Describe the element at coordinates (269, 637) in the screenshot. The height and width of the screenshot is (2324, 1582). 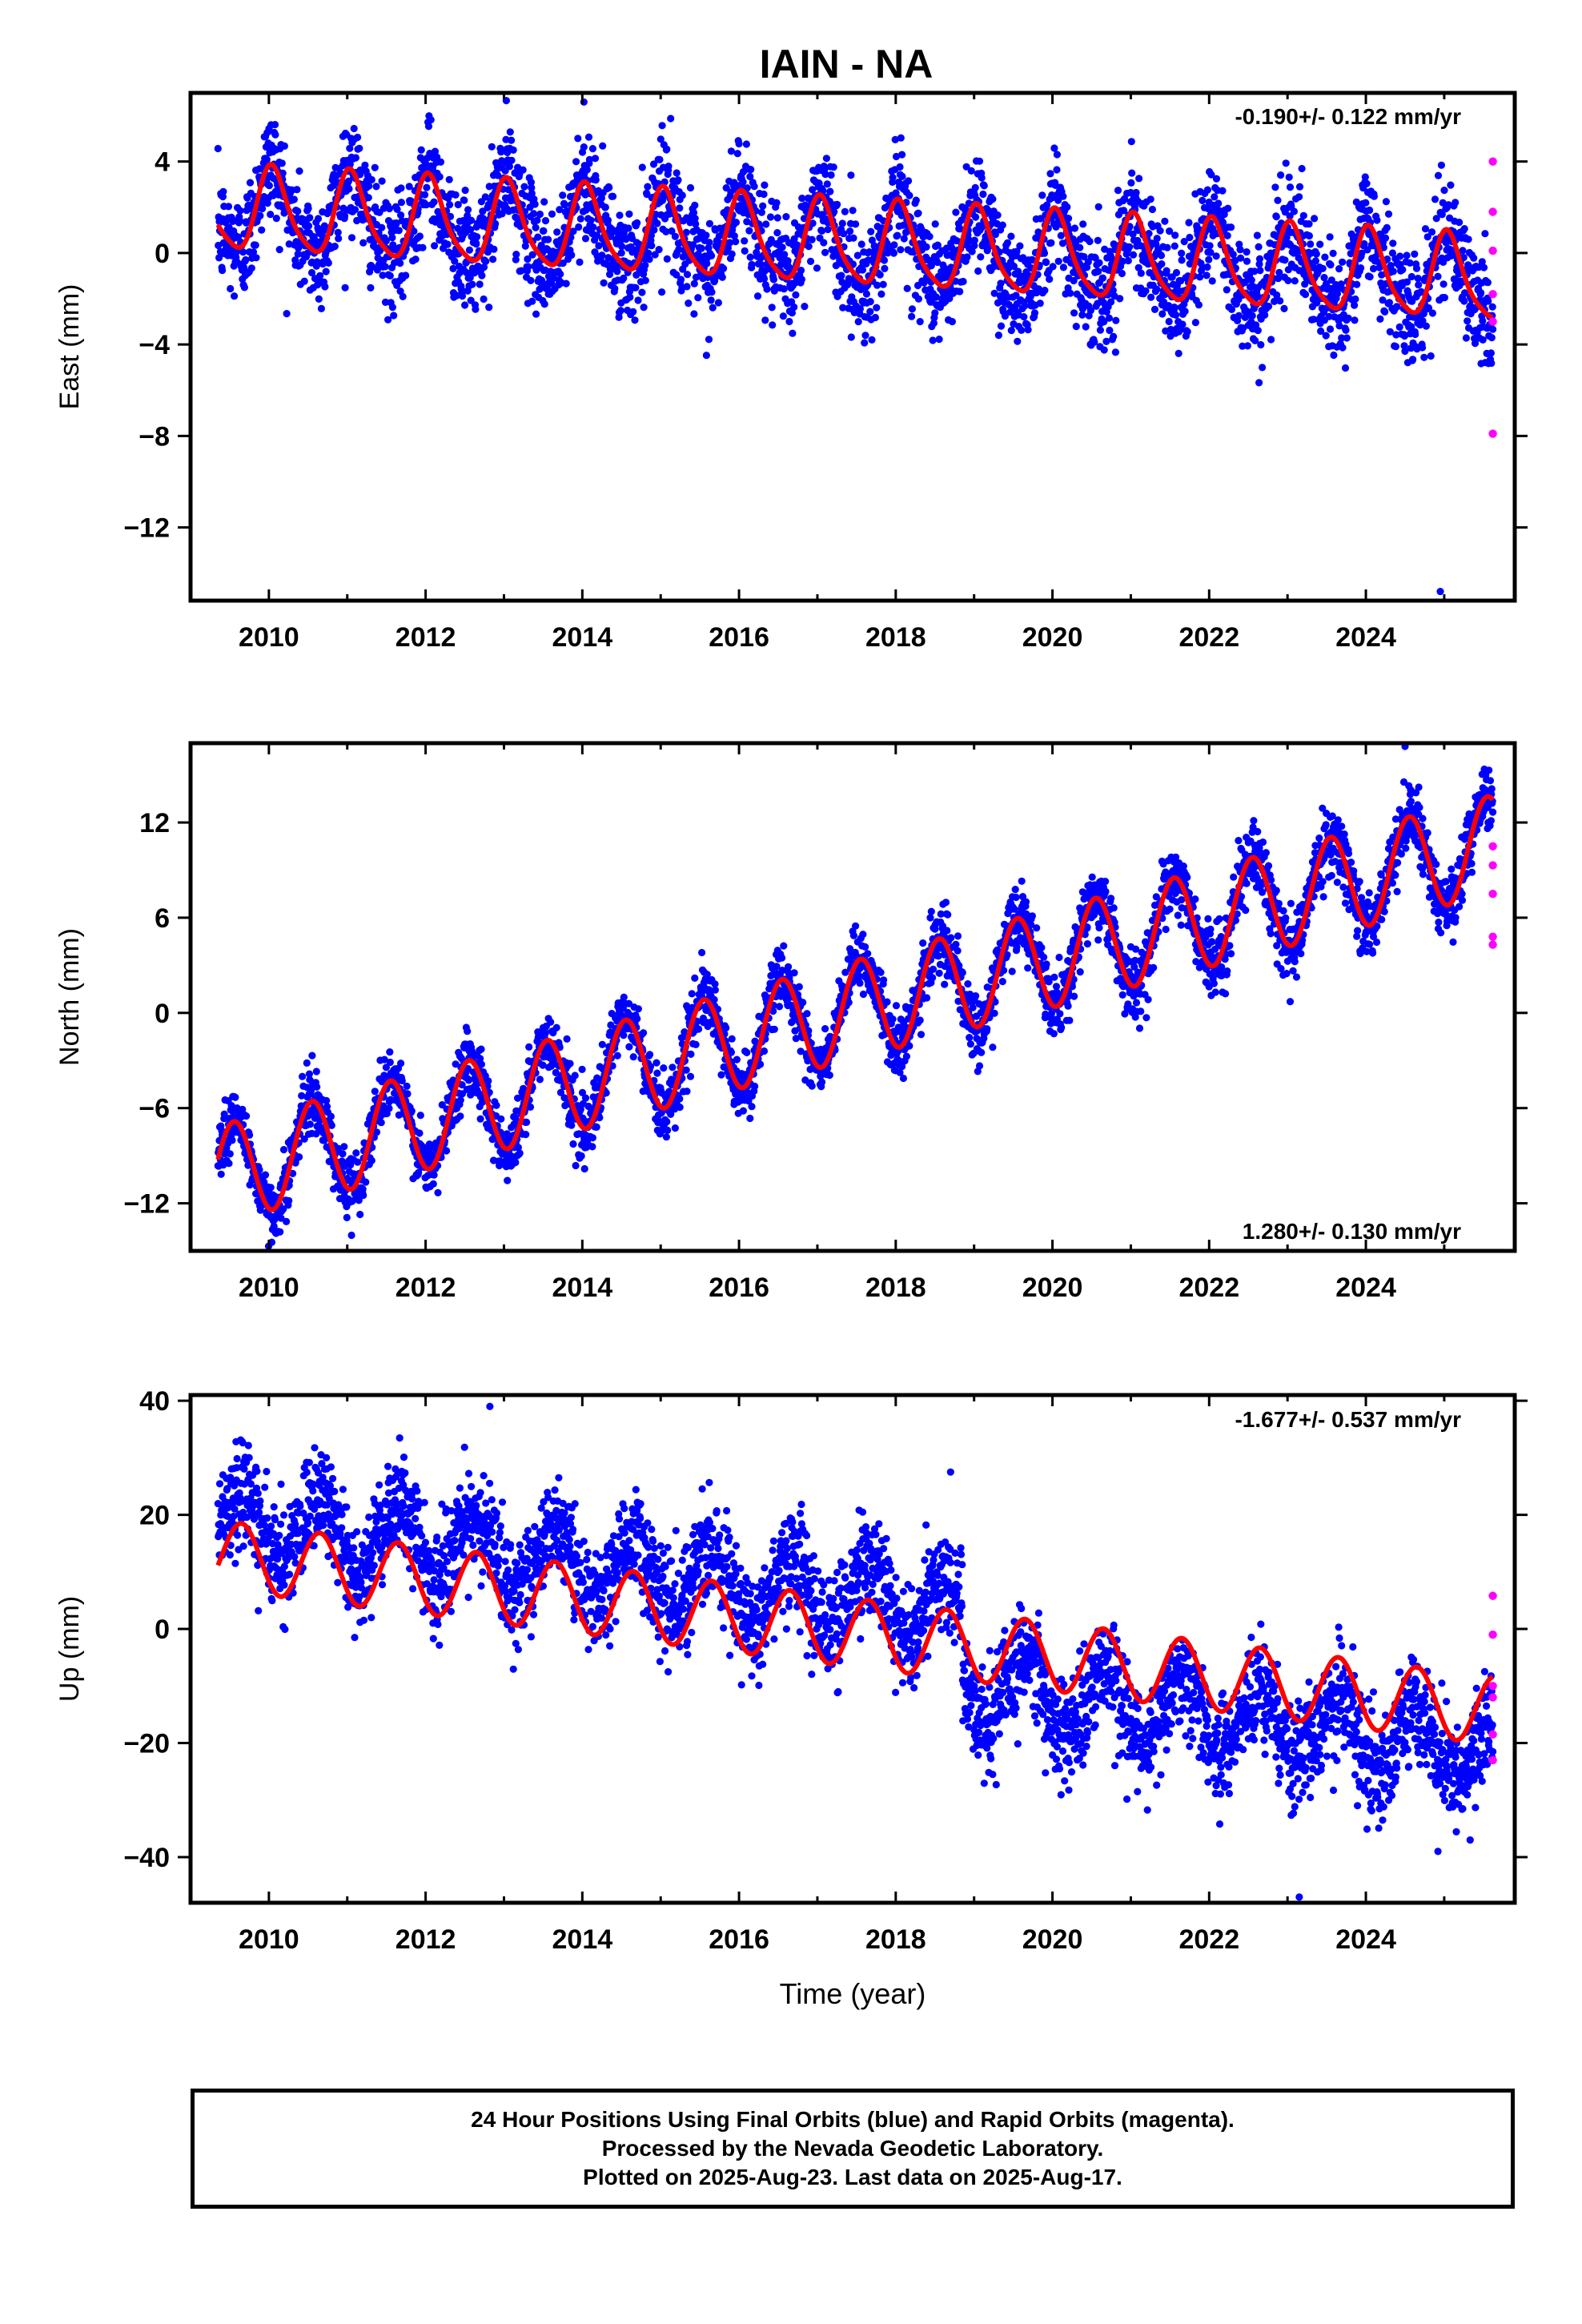
I see `east-x-tick-label: 2010` at that location.